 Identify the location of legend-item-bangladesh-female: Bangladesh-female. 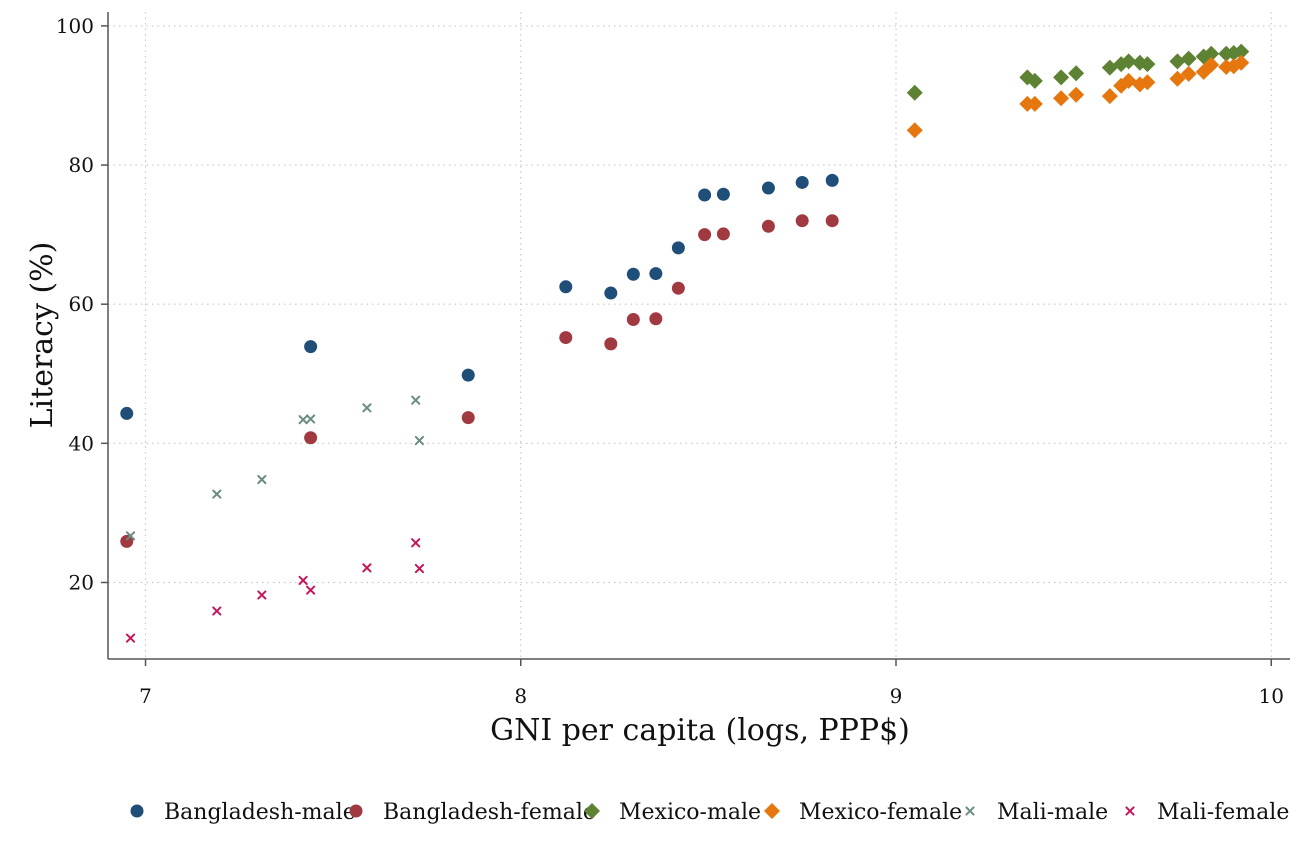
(472, 812).